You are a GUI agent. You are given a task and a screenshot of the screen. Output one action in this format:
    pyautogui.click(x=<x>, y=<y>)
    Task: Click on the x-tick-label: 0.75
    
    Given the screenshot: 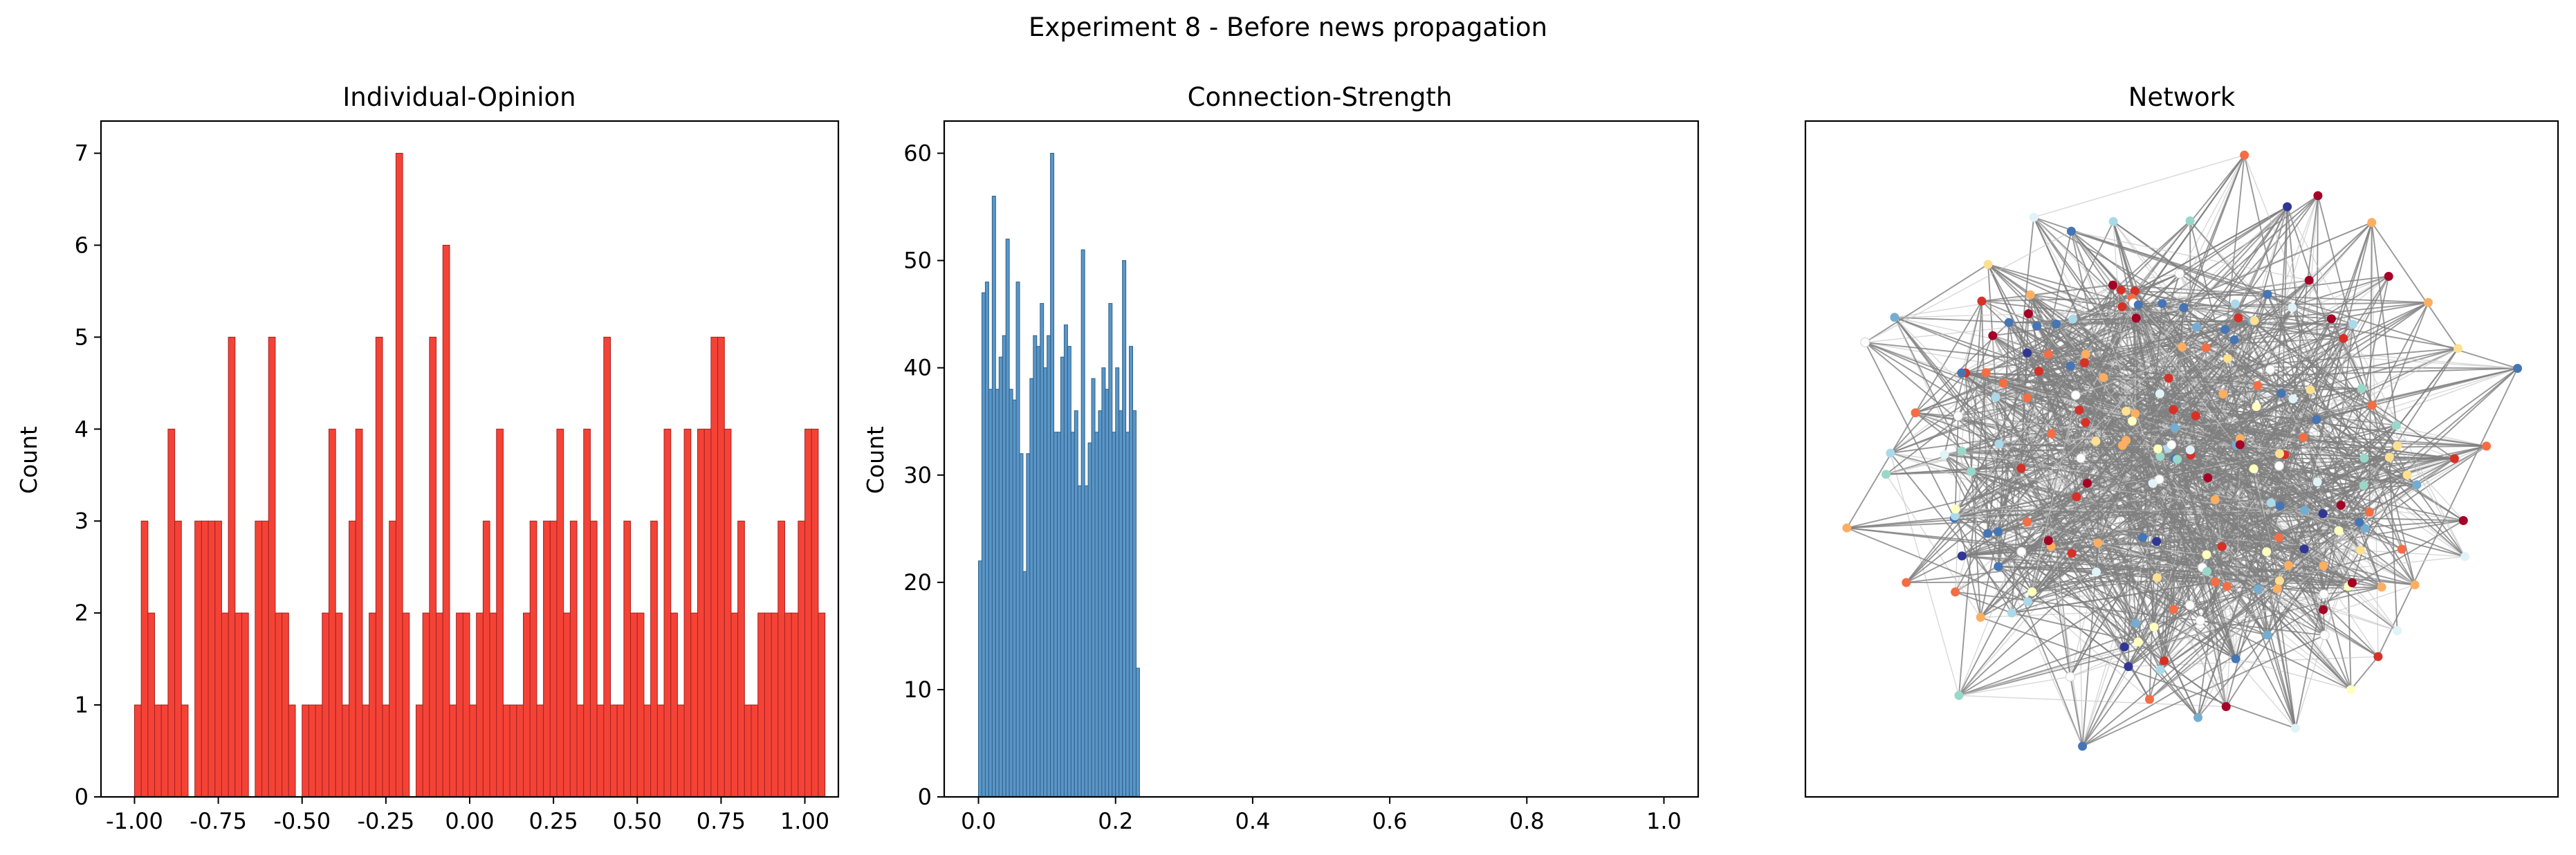 What is the action you would take?
    pyautogui.click(x=721, y=821)
    